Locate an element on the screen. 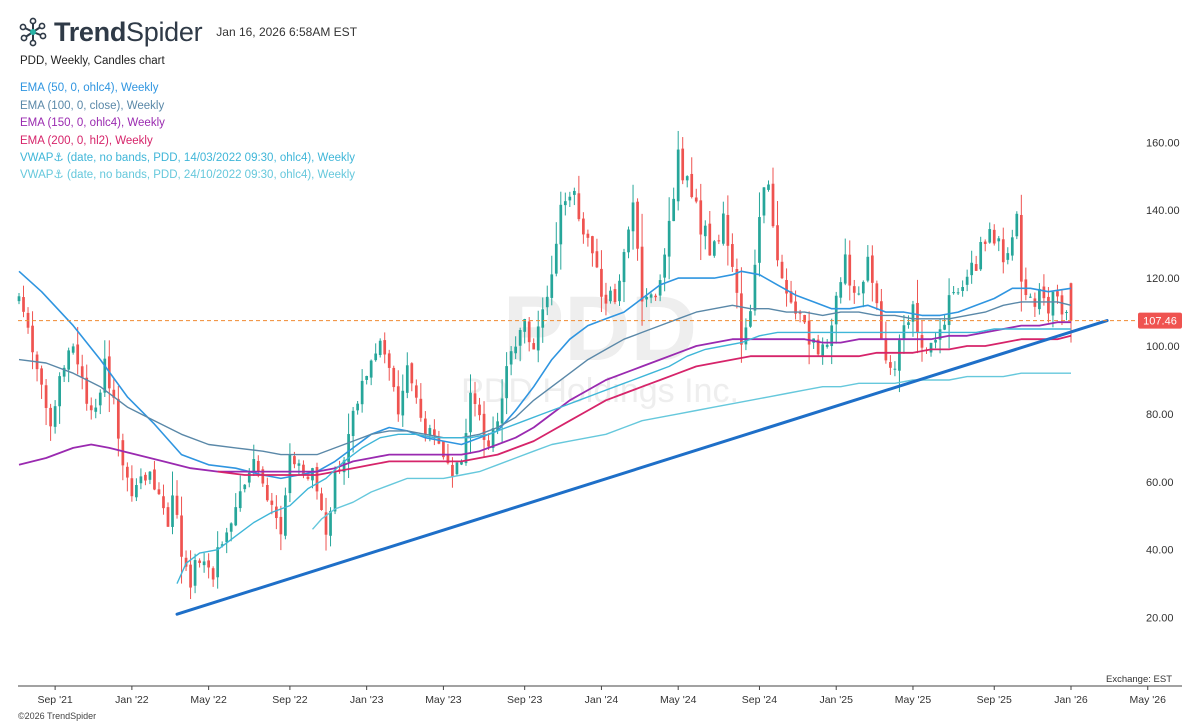 The width and height of the screenshot is (1200, 726). last-price-label: 107.46 is located at coordinates (1160, 322).